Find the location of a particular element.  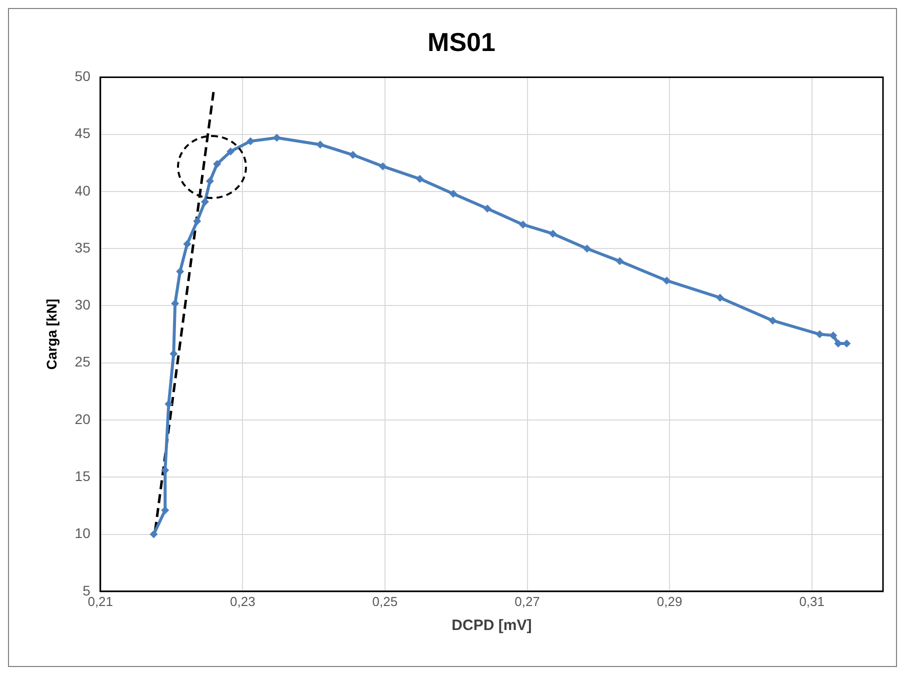

x-tick-label: 0,31 is located at coordinates (812, 601).